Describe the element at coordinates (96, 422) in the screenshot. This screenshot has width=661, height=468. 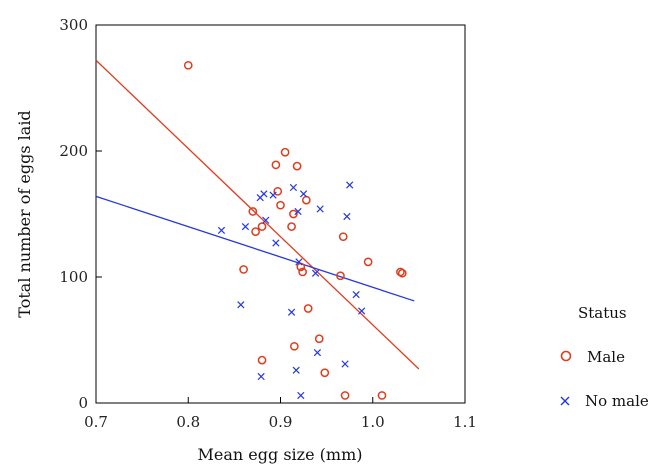
I see `x-tick-label: 0.7` at that location.